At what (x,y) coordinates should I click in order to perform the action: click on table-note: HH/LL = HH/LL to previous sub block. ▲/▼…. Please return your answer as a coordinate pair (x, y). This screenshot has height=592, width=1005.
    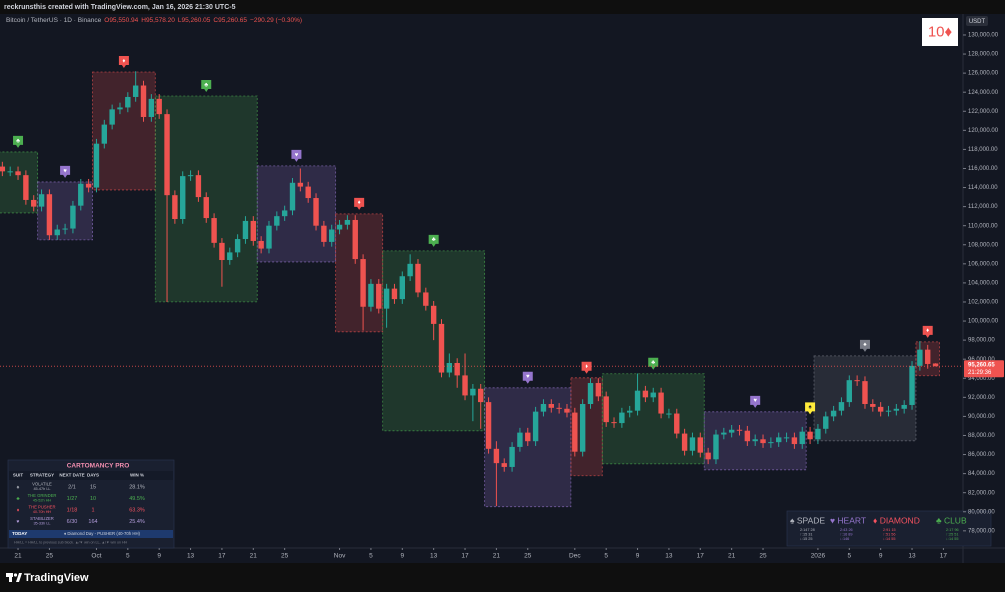
    Looking at the image, I should click on (71, 542).